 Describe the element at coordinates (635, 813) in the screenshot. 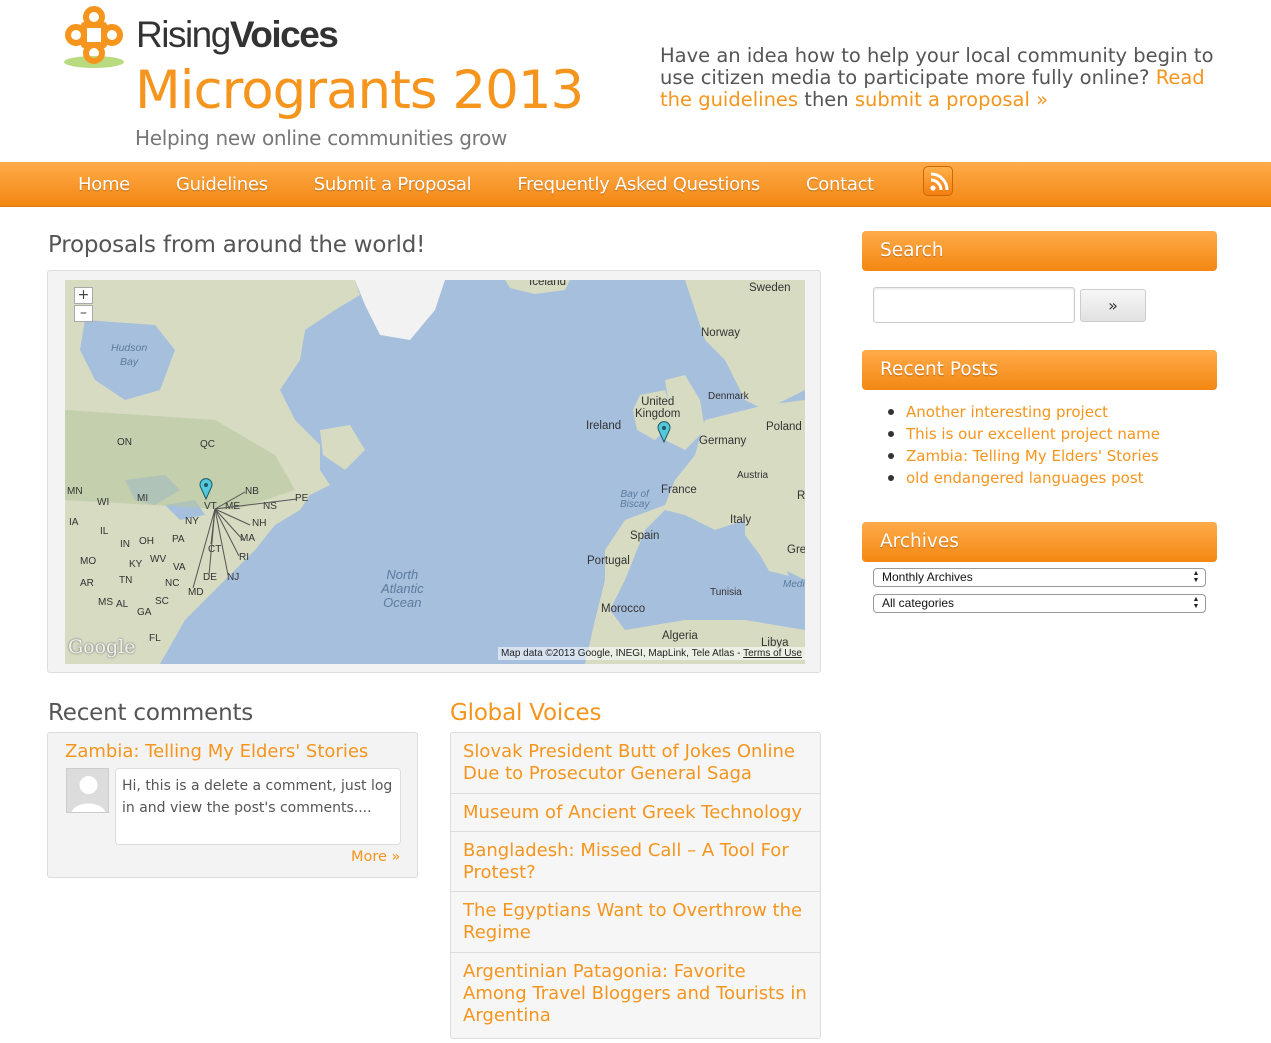

I see `global-voices-item: Museum of Ancient Greek Technology` at that location.